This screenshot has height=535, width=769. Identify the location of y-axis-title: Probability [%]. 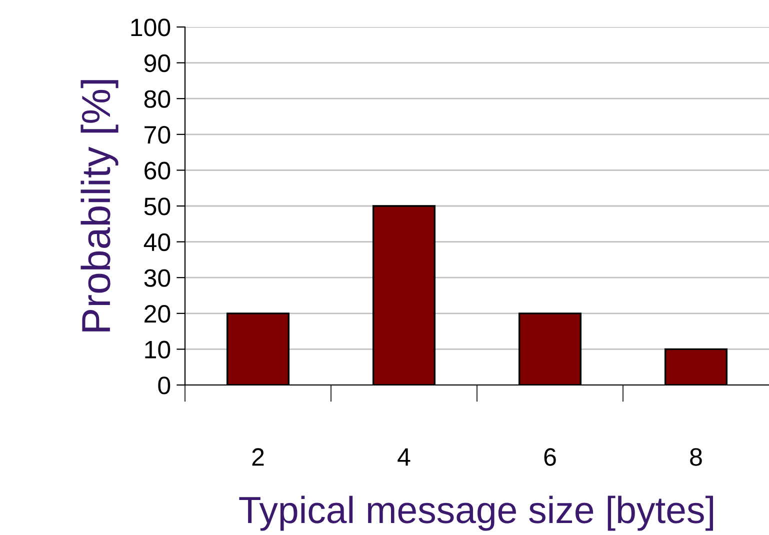
(99, 206).